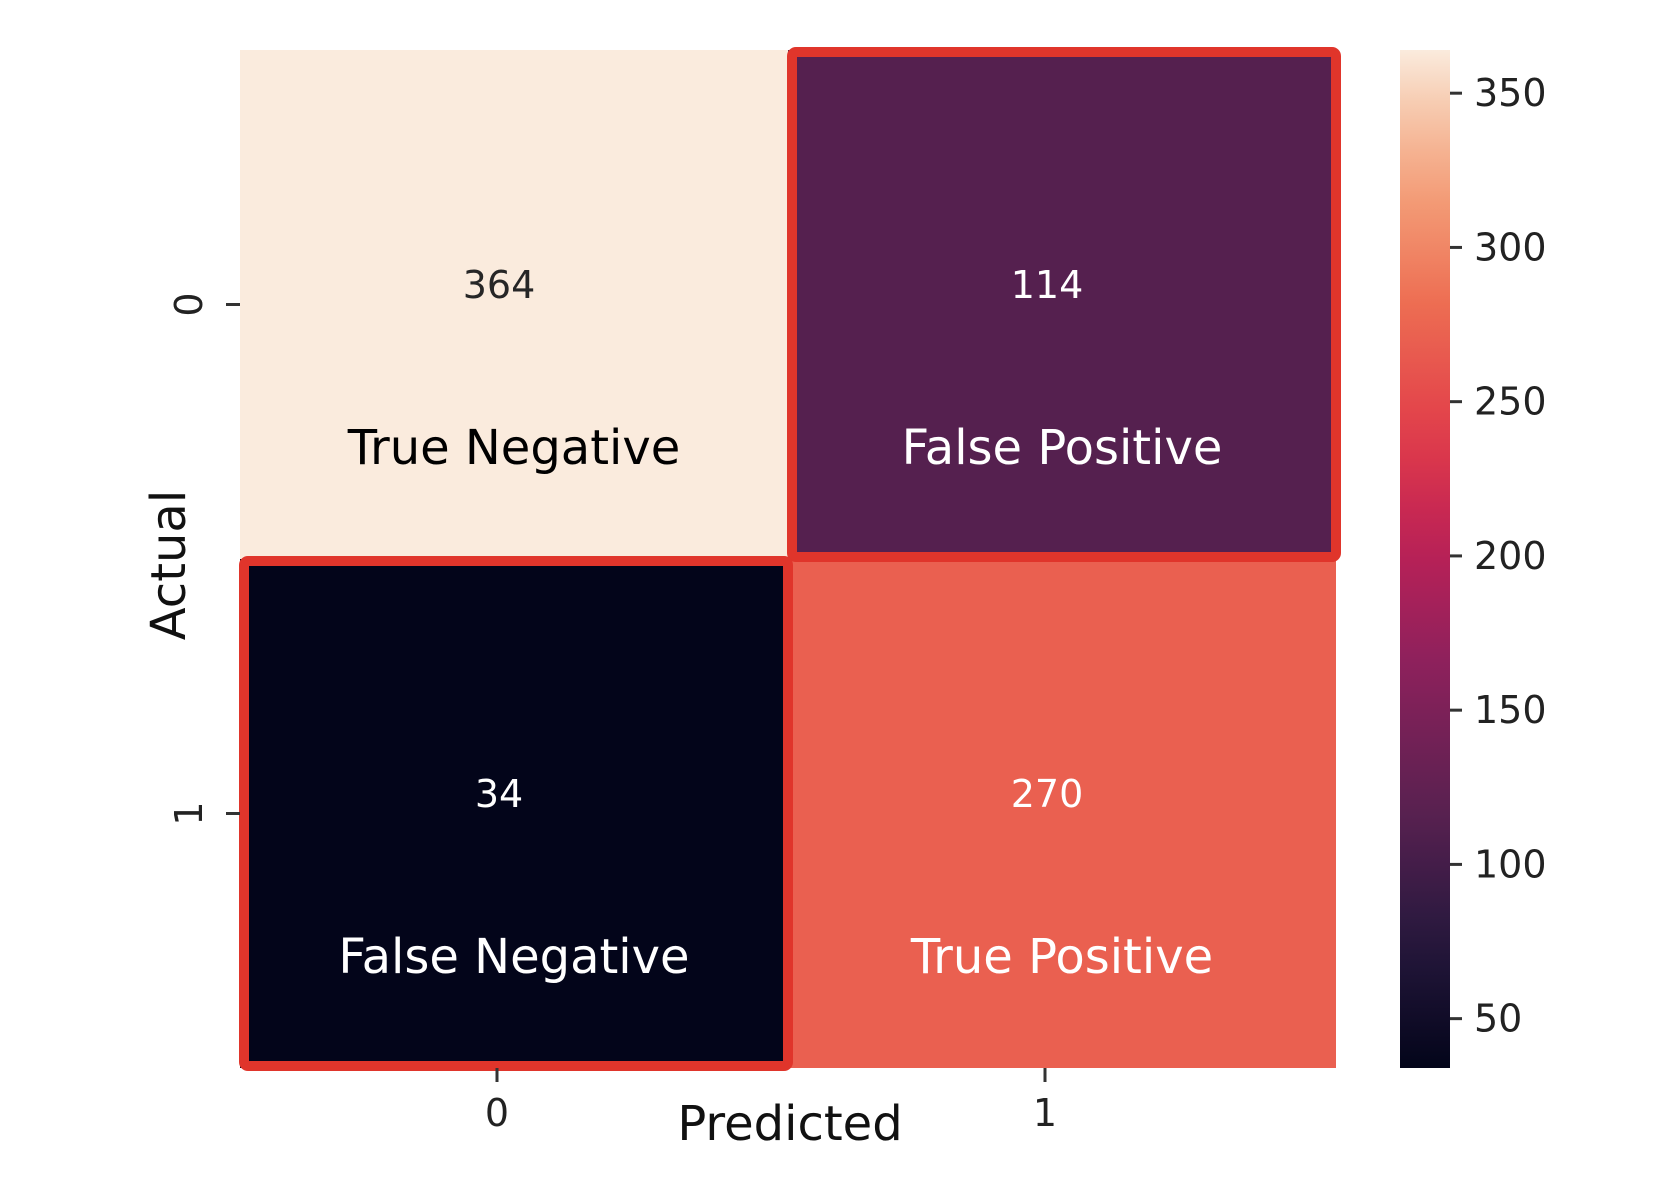 Image resolution: width=1659 pixels, height=1185 pixels. I want to click on colorbar-tick-label-2: 150, so click(1510, 710).